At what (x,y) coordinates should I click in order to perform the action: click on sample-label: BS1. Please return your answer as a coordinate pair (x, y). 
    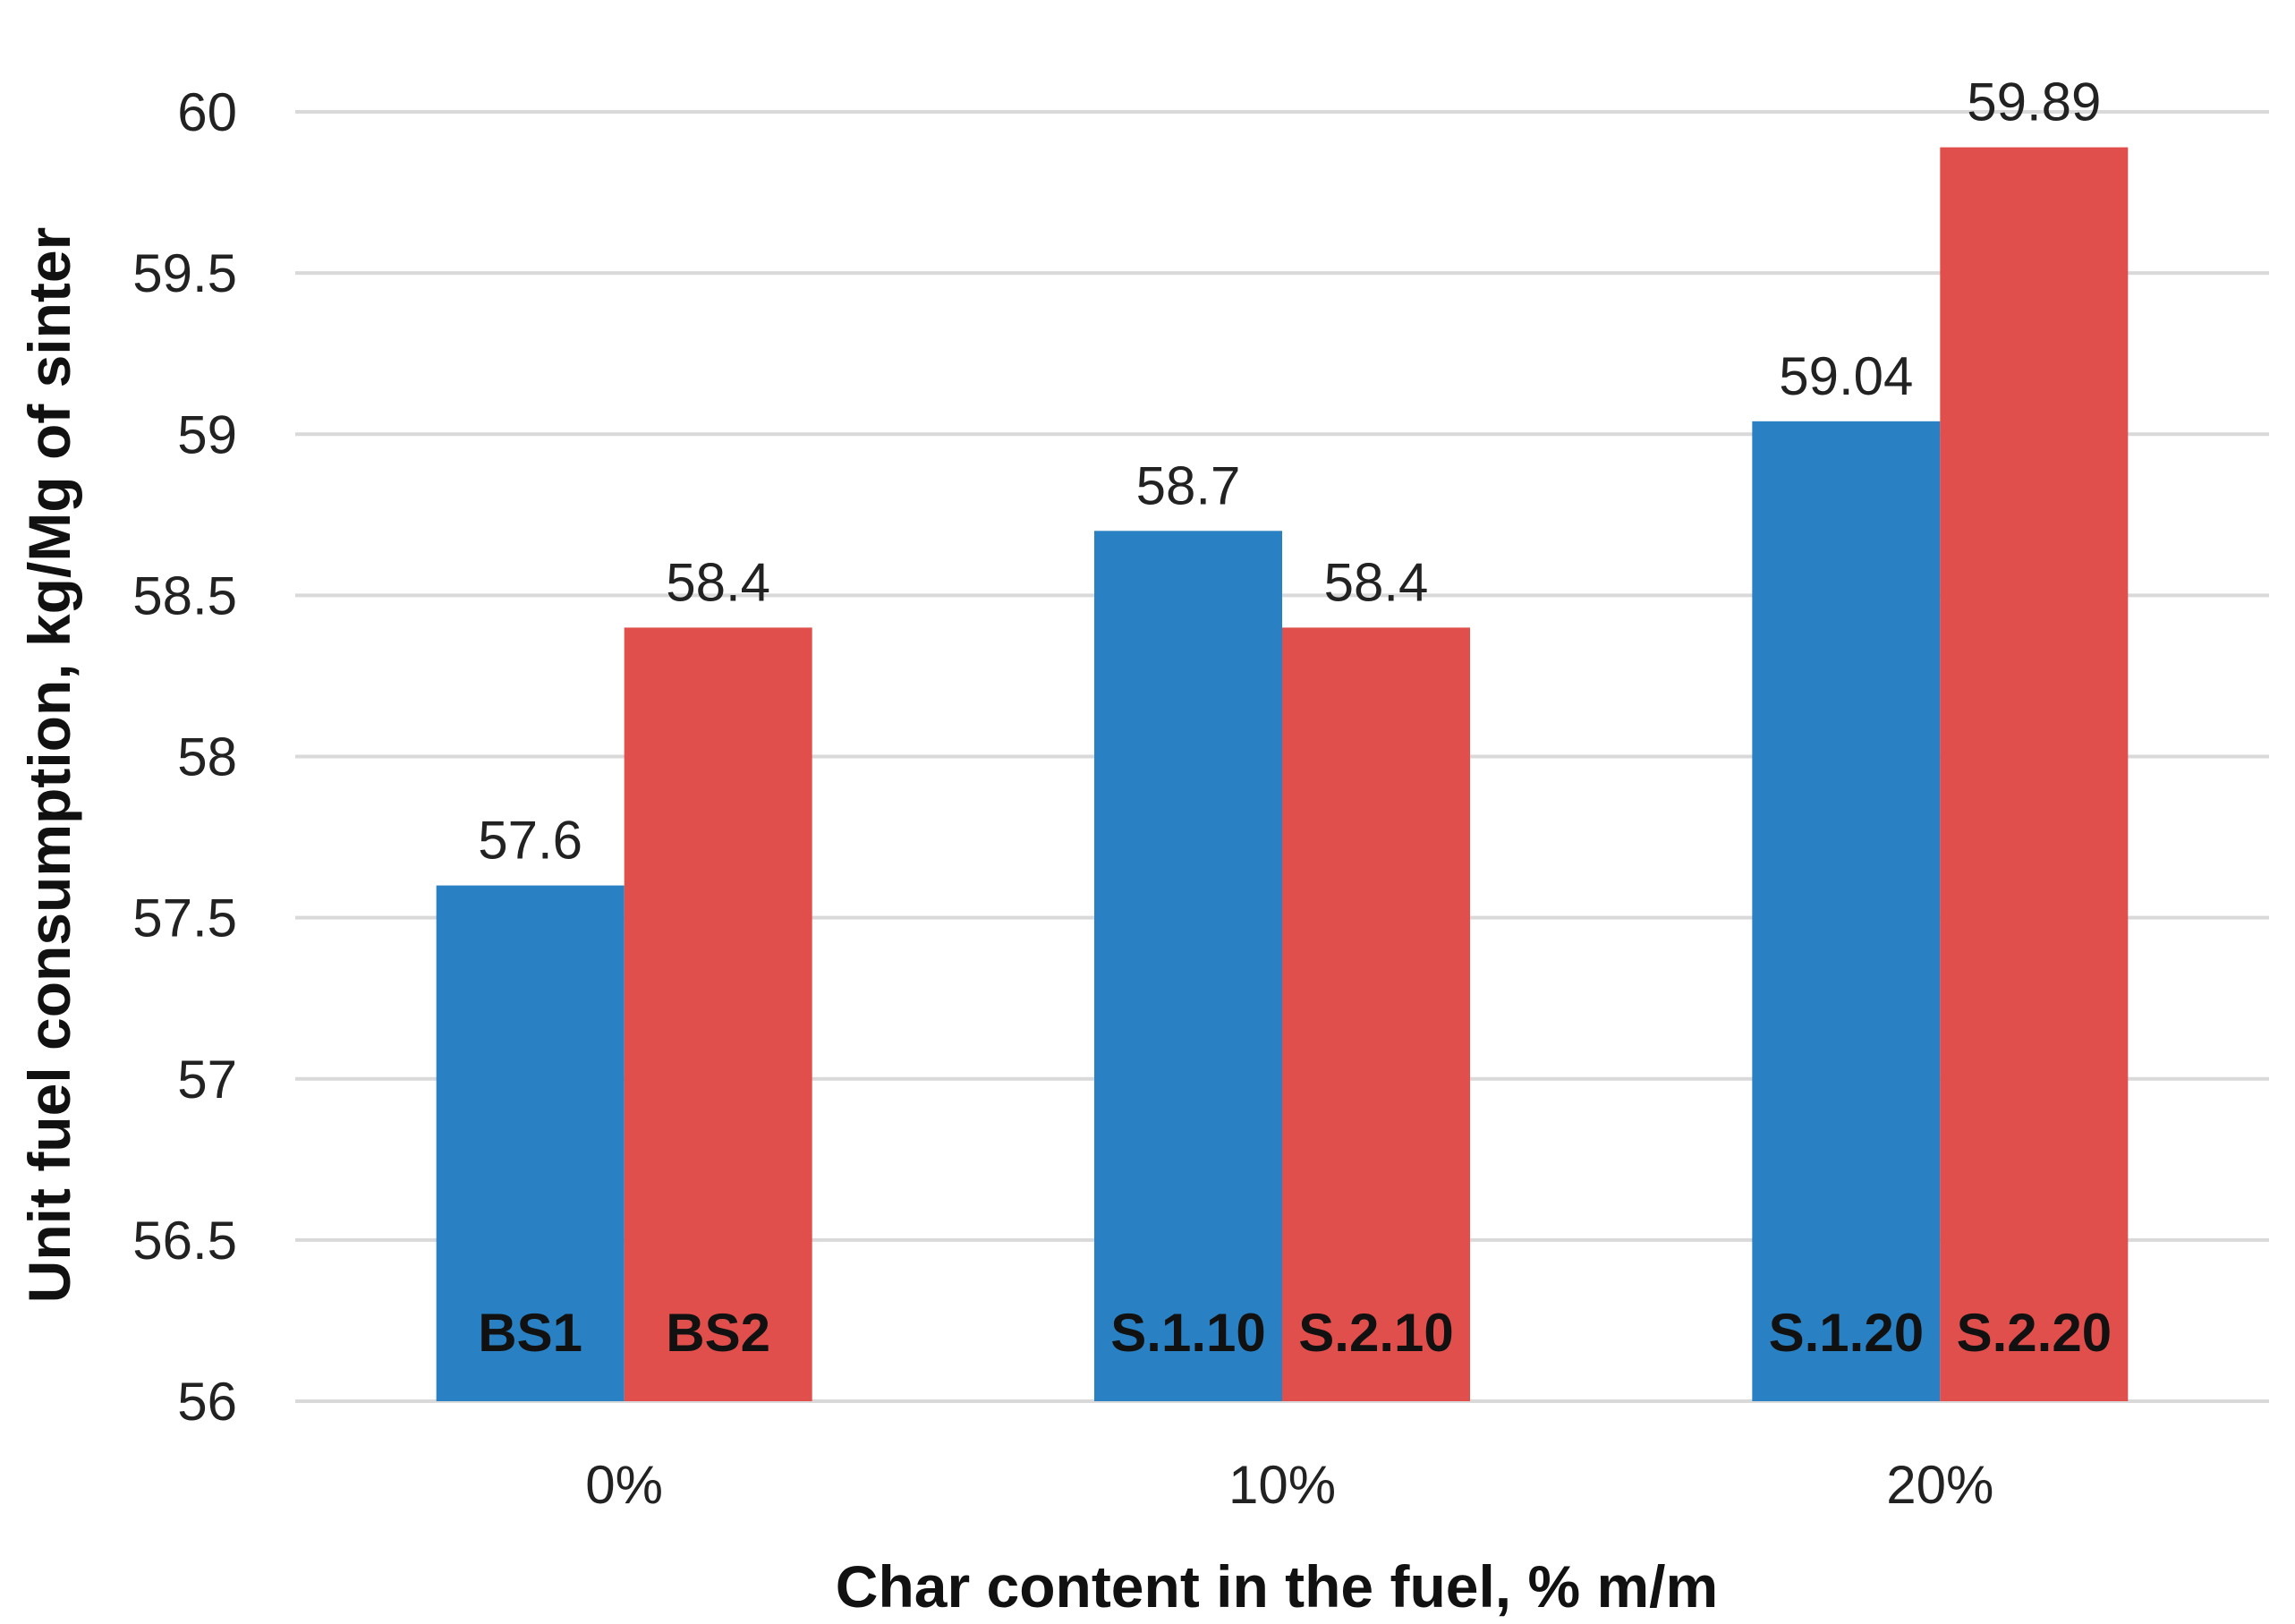
    Looking at the image, I should click on (530, 1333).